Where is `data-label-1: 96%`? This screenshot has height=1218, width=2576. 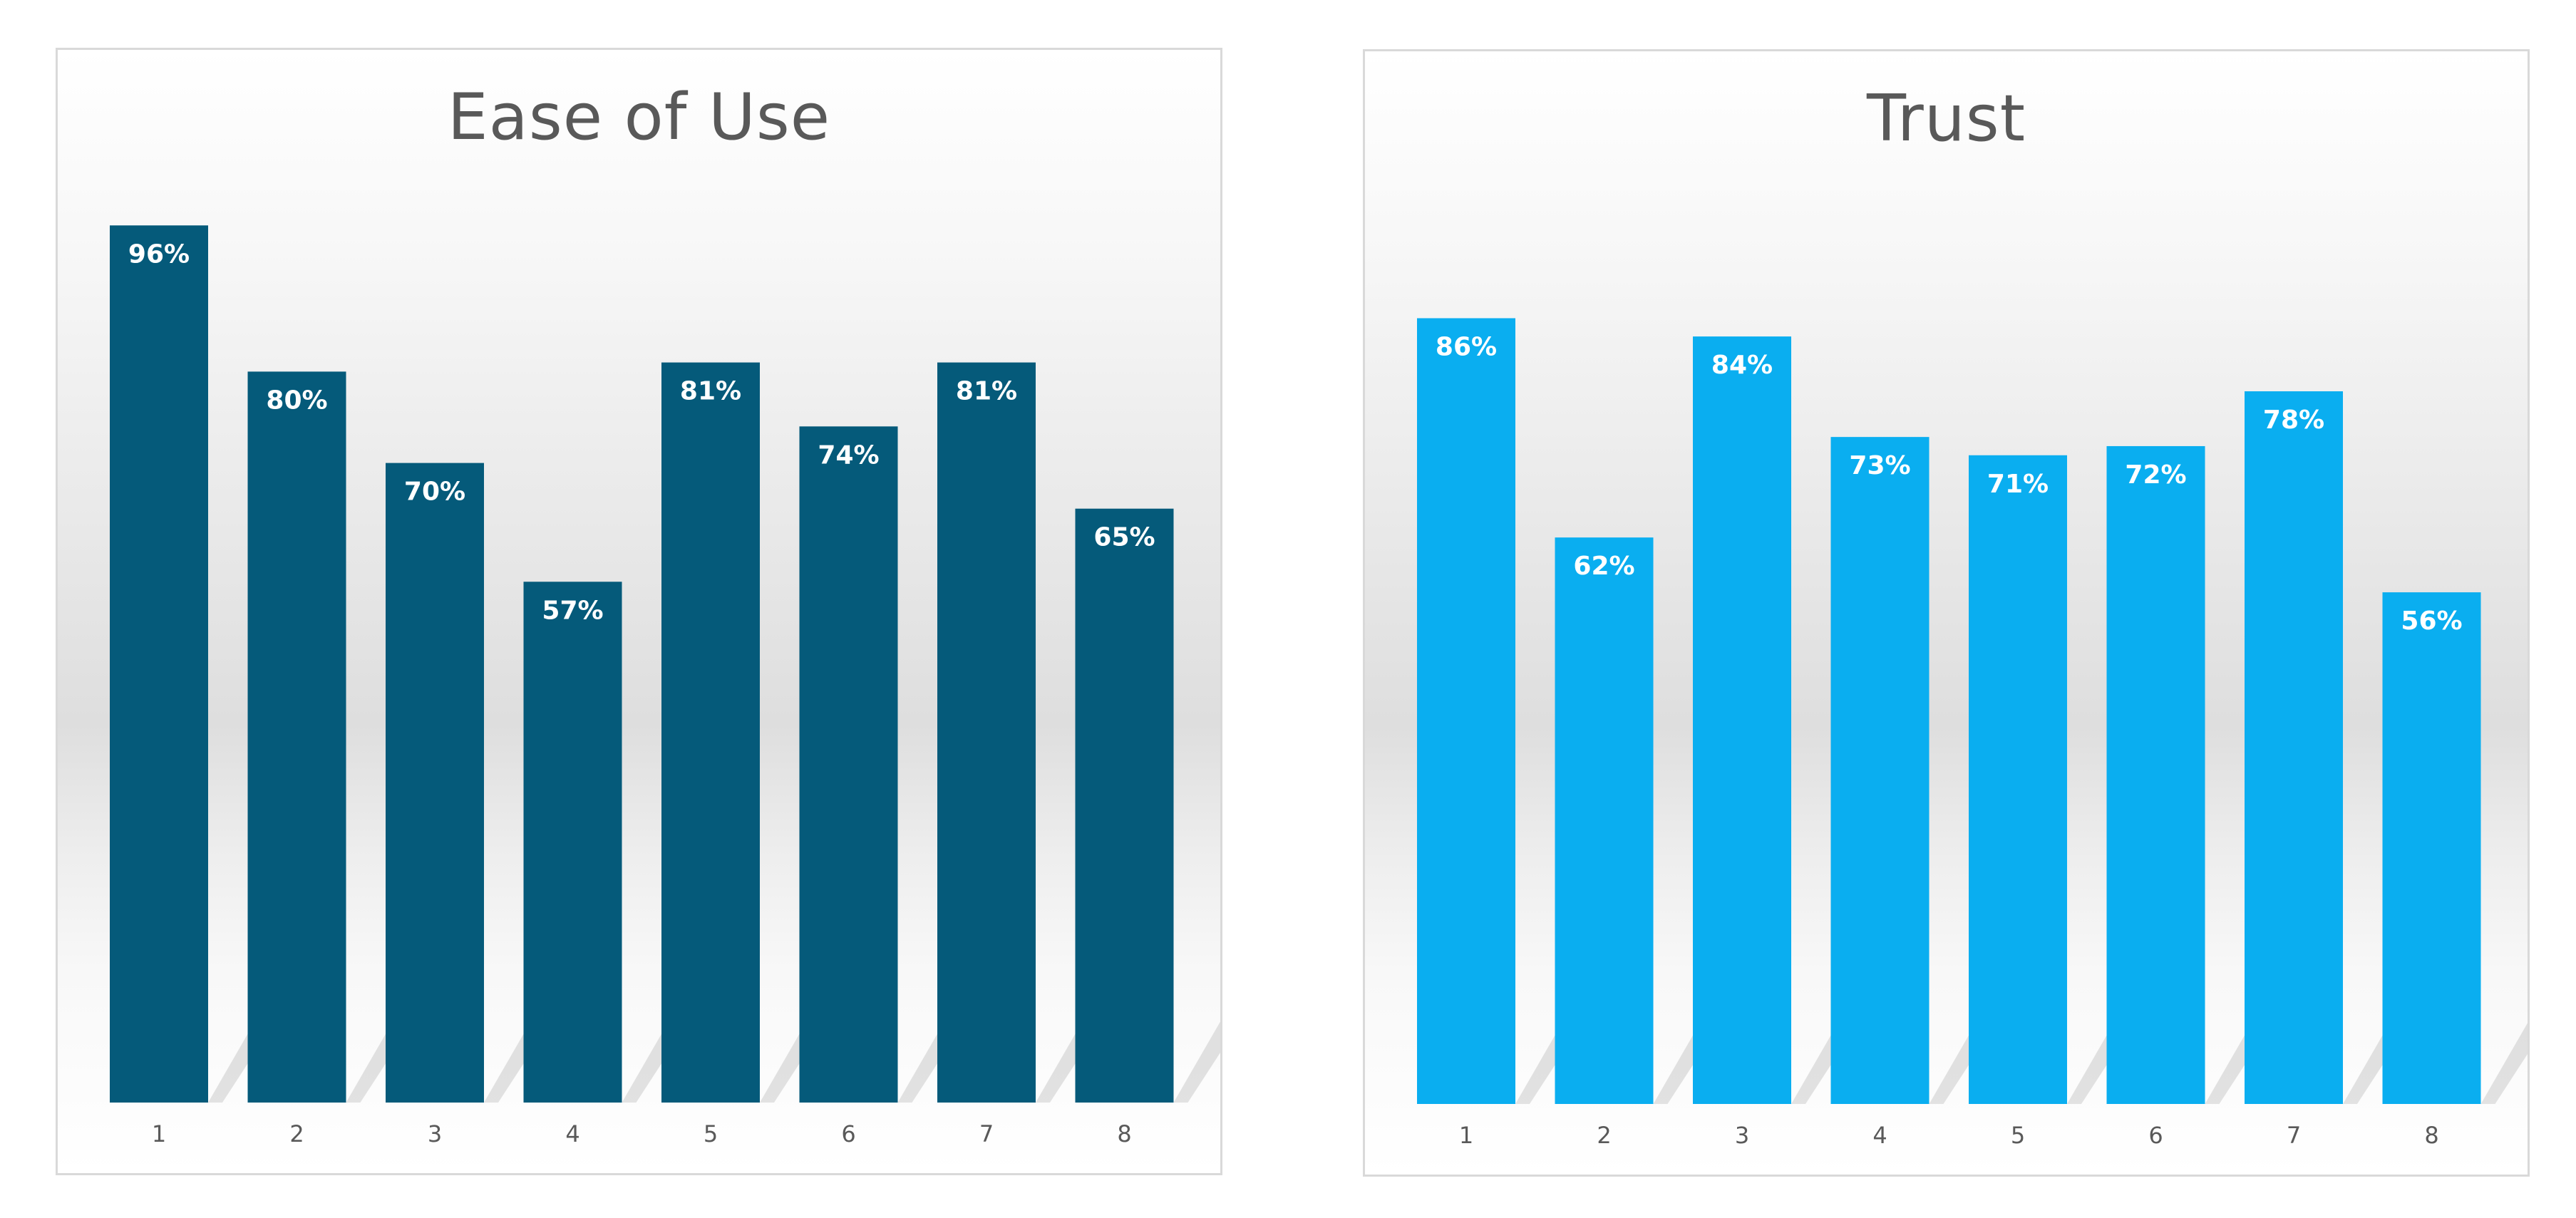
data-label-1: 96% is located at coordinates (159, 254).